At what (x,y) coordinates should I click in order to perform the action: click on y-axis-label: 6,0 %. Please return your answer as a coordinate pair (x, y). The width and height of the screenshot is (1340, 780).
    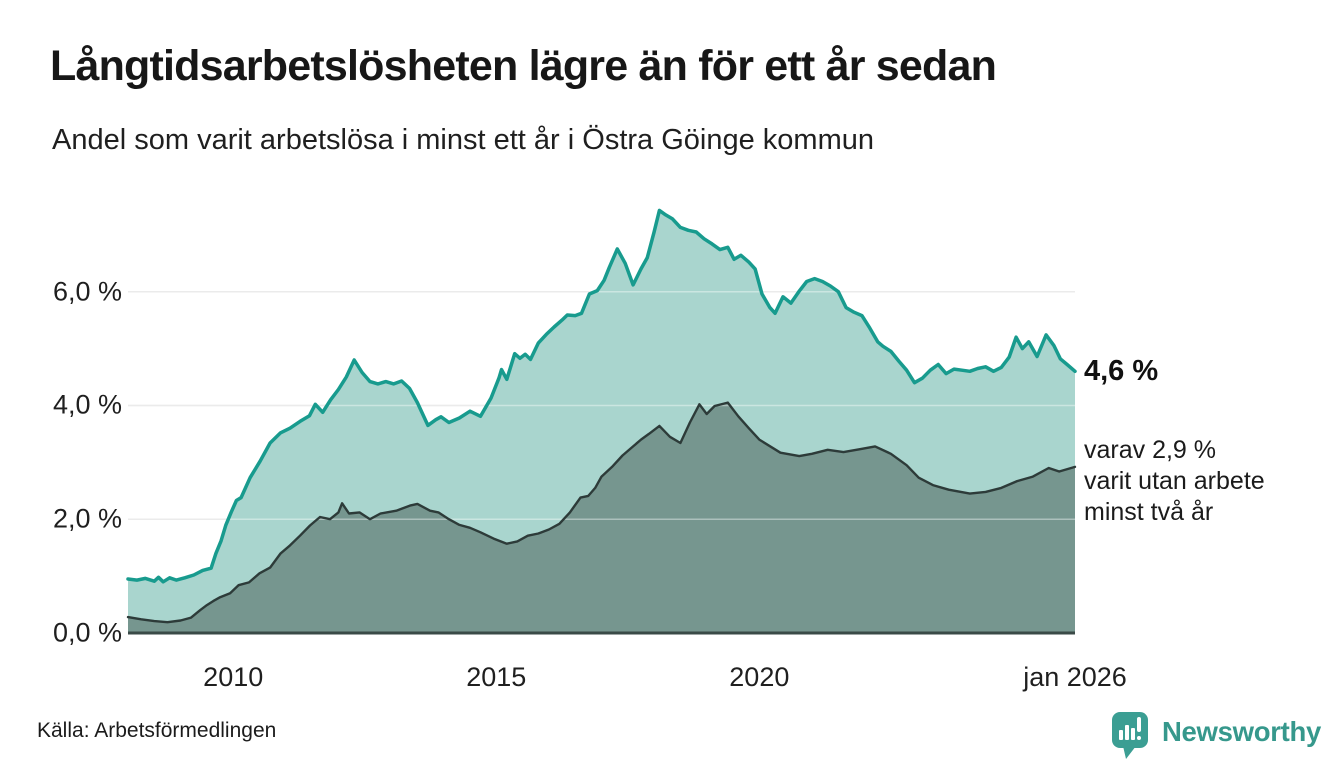
    Looking at the image, I should click on (87, 291).